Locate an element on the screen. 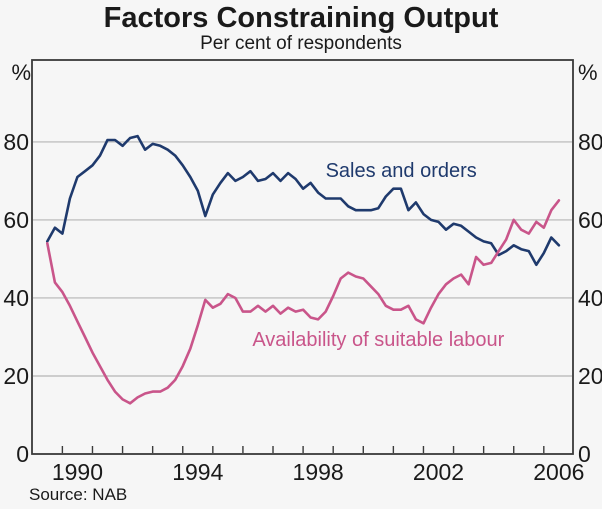 This screenshot has height=509, width=602. y-label-left-40: 40 is located at coordinates (16, 298).